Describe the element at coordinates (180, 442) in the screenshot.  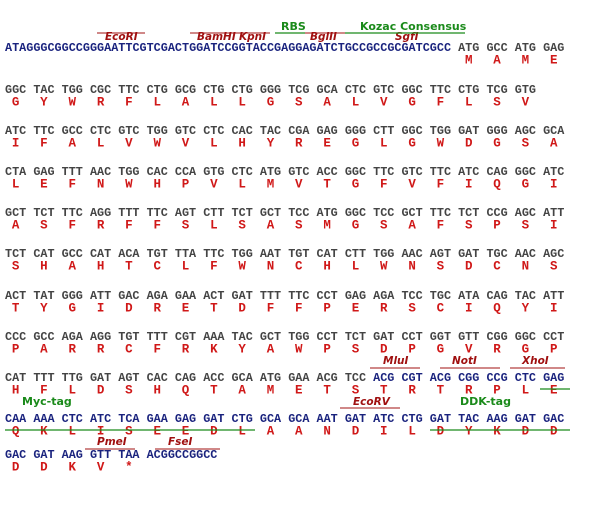
I see `restriction-site: FseI` at that location.